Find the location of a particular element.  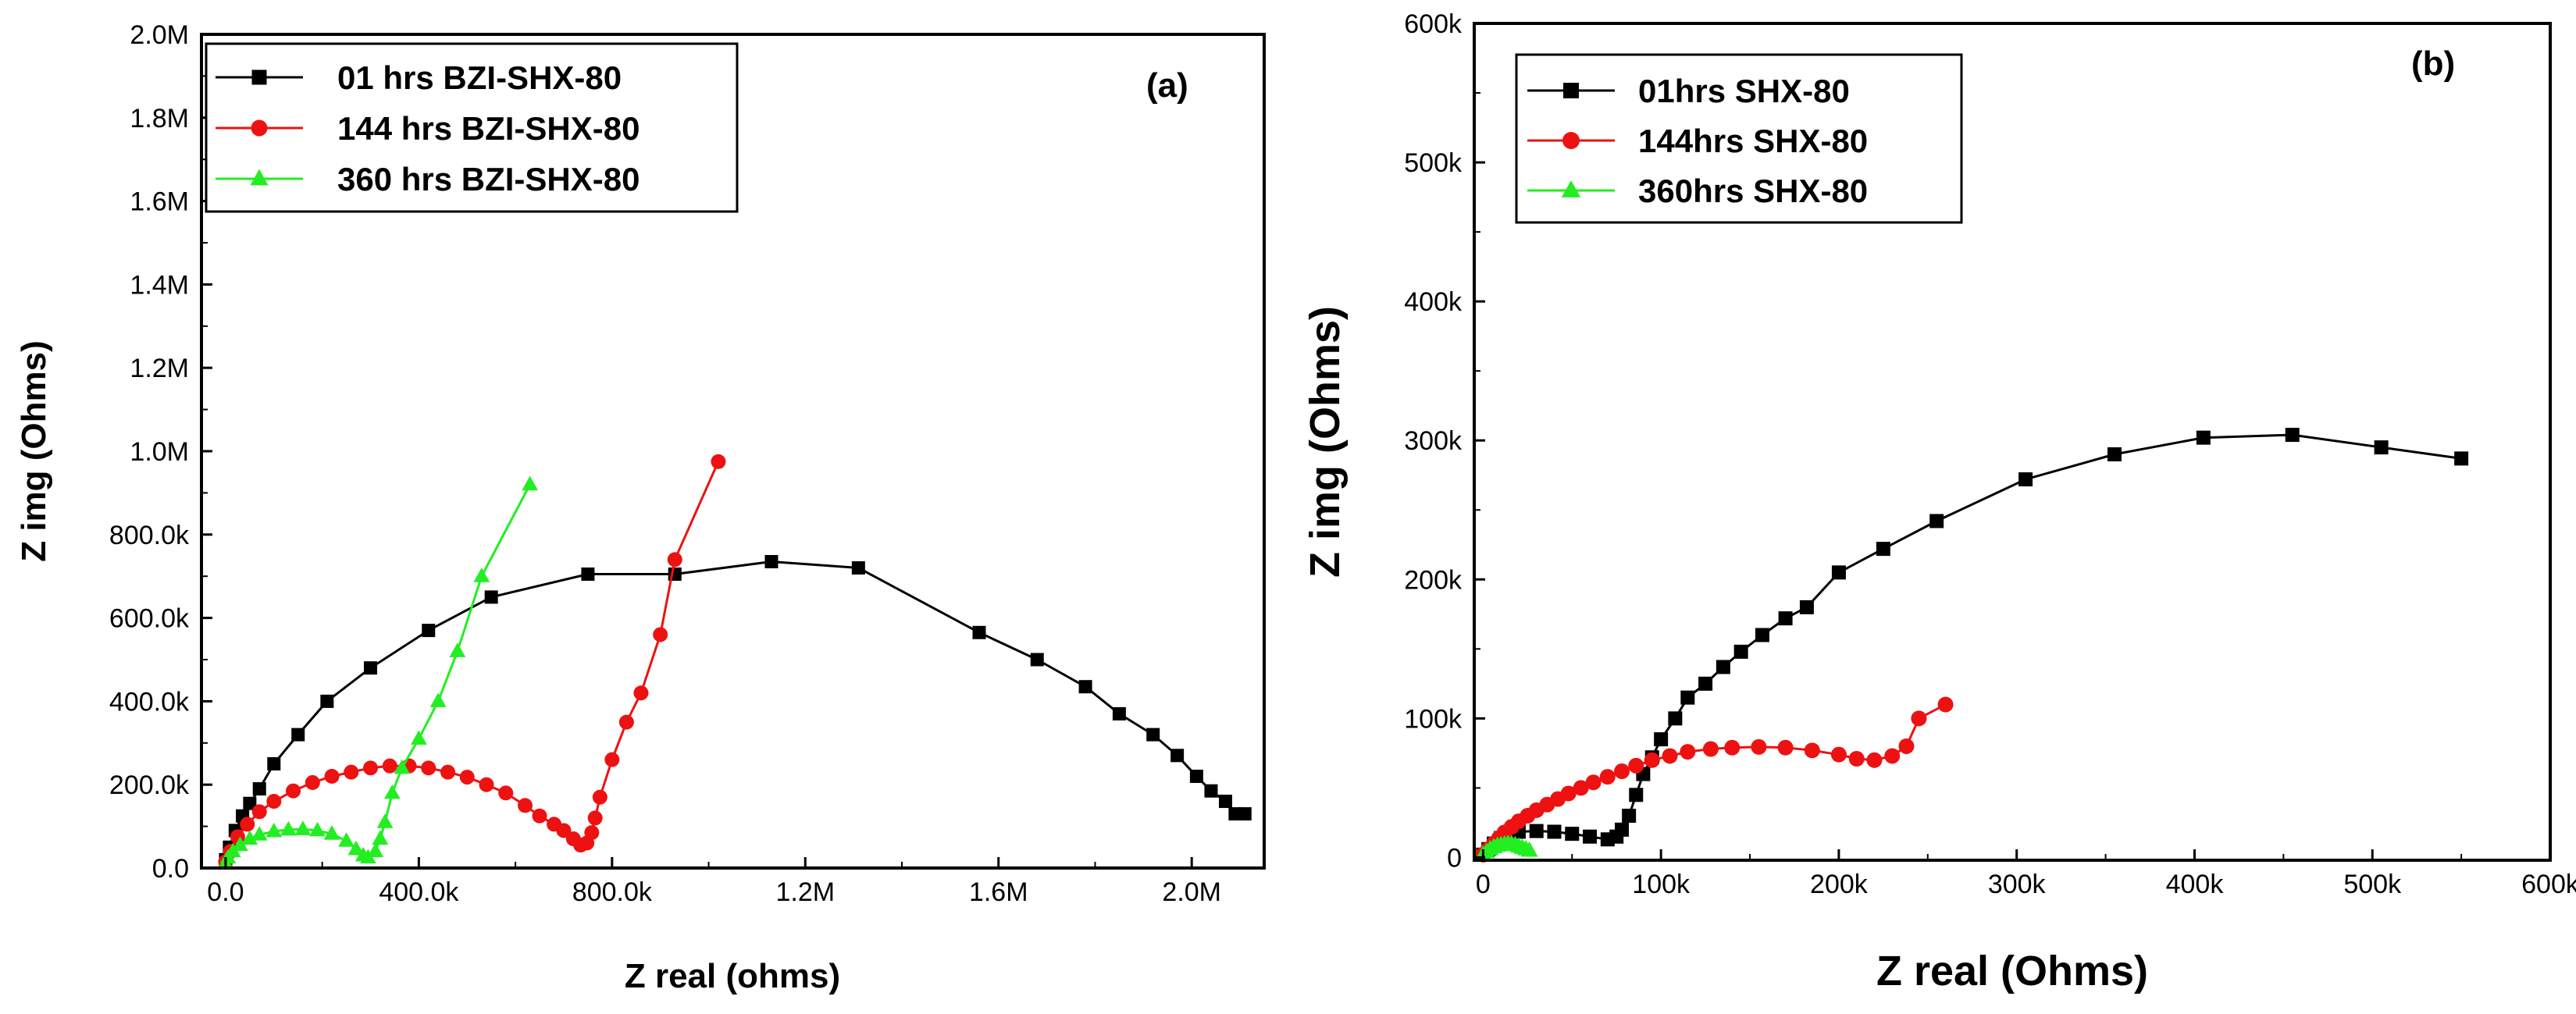

y-tick-label-a-7: 1.4M is located at coordinates (159, 285).